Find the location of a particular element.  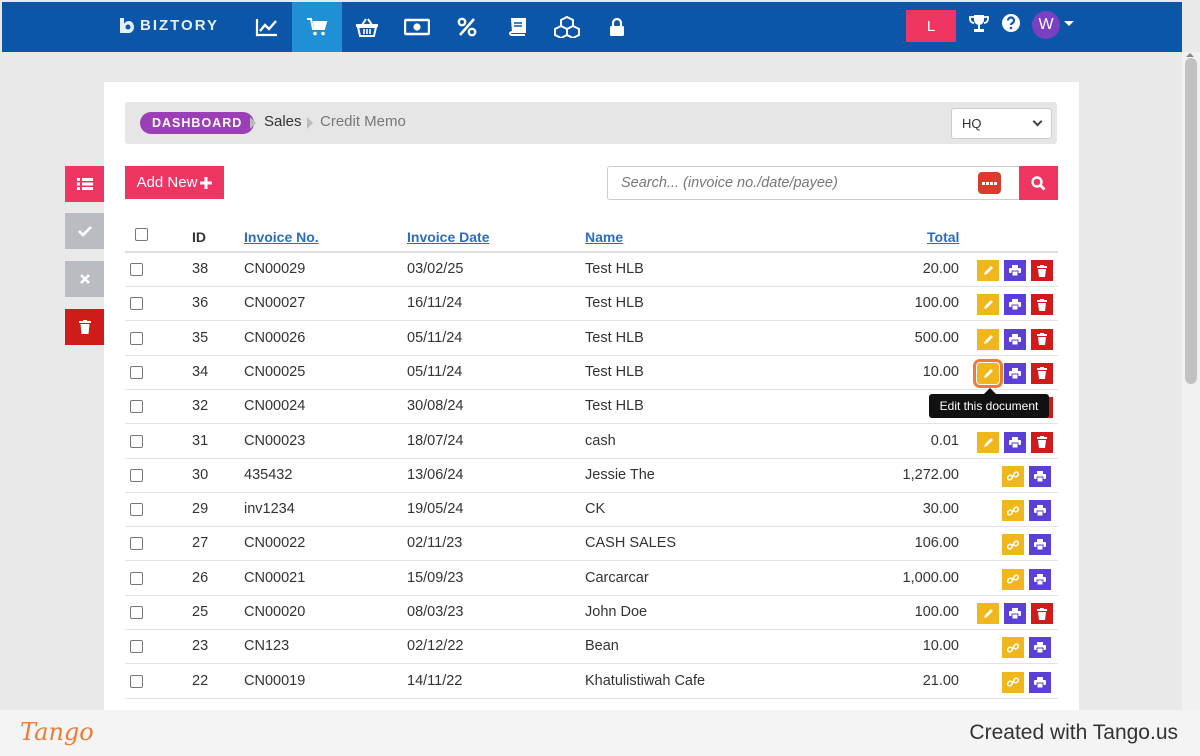

cell-invoice-no: CN00027 is located at coordinates (275, 303).